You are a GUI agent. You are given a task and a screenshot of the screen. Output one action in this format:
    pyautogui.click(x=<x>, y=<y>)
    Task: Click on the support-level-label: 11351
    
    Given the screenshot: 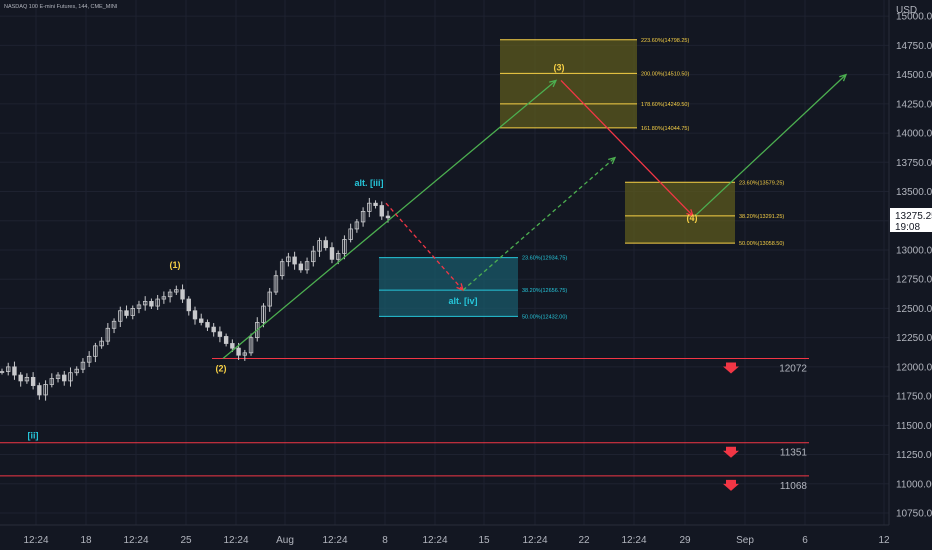 What is the action you would take?
    pyautogui.click(x=794, y=453)
    